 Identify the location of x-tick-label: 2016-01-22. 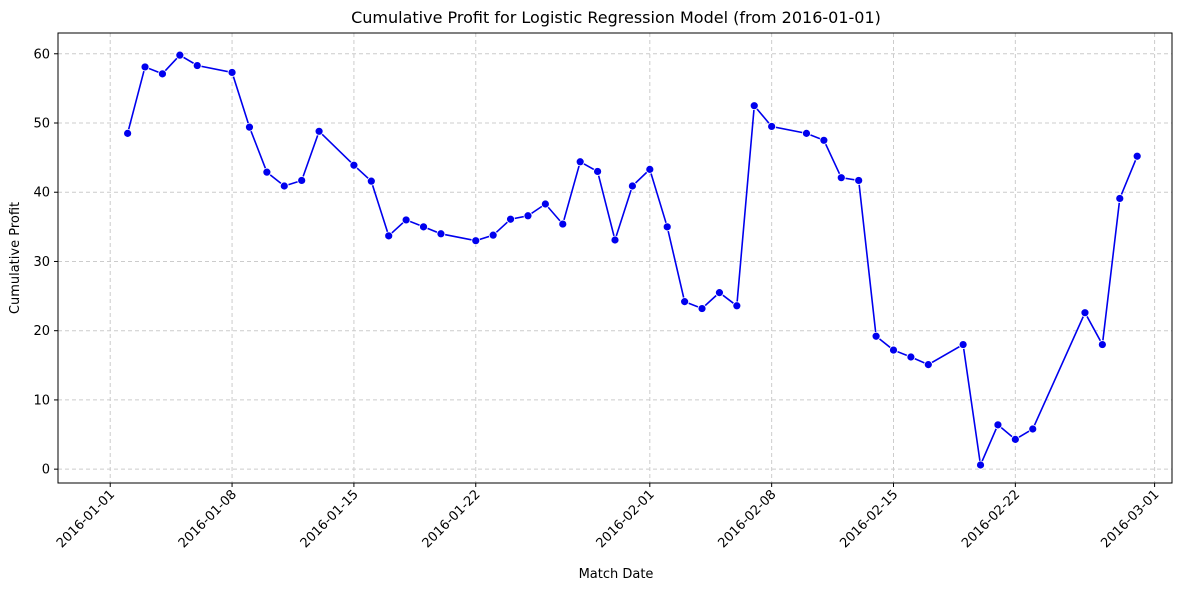
(452, 519).